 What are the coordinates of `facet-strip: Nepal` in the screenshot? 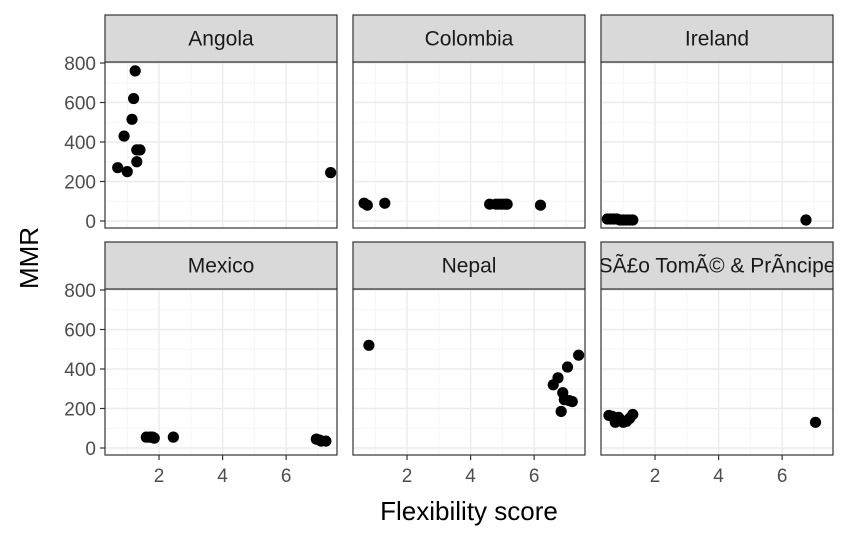 It's located at (469, 265).